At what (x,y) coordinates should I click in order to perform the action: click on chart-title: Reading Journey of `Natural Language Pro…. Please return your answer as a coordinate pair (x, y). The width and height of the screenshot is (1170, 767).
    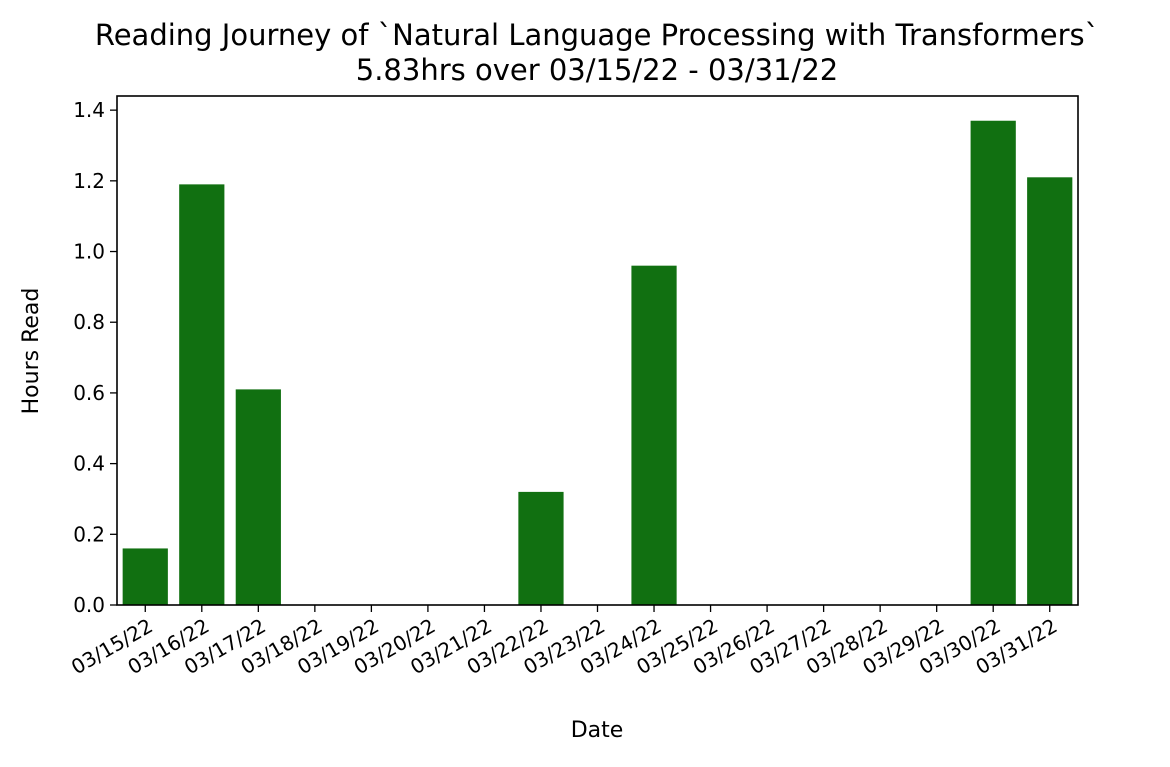
    Looking at the image, I should click on (597, 35).